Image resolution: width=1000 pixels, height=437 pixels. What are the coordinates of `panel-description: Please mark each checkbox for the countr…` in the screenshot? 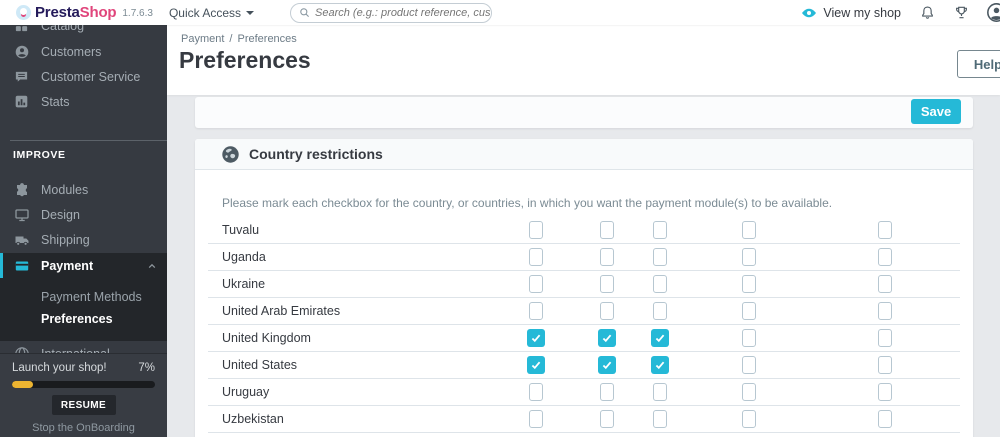 It's located at (527, 203).